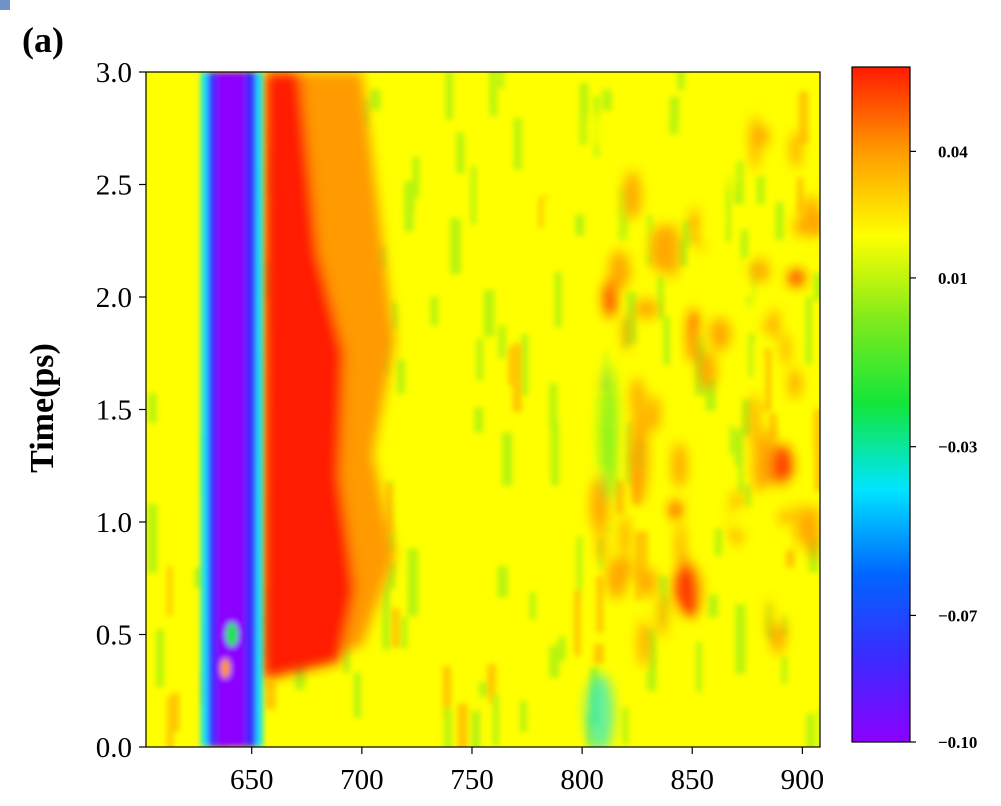 This screenshot has height=806, width=1001. I want to click on absorption-band, so click(328, 376).